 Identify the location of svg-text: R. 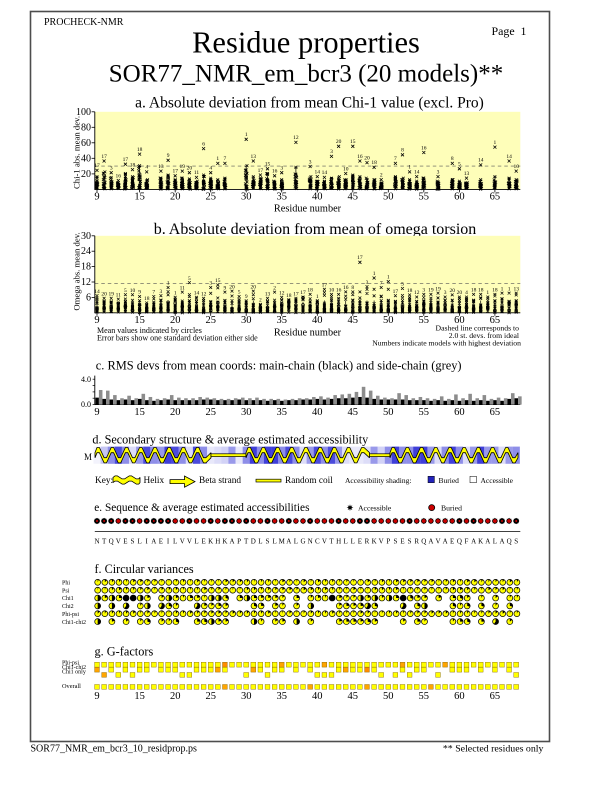
(367, 542).